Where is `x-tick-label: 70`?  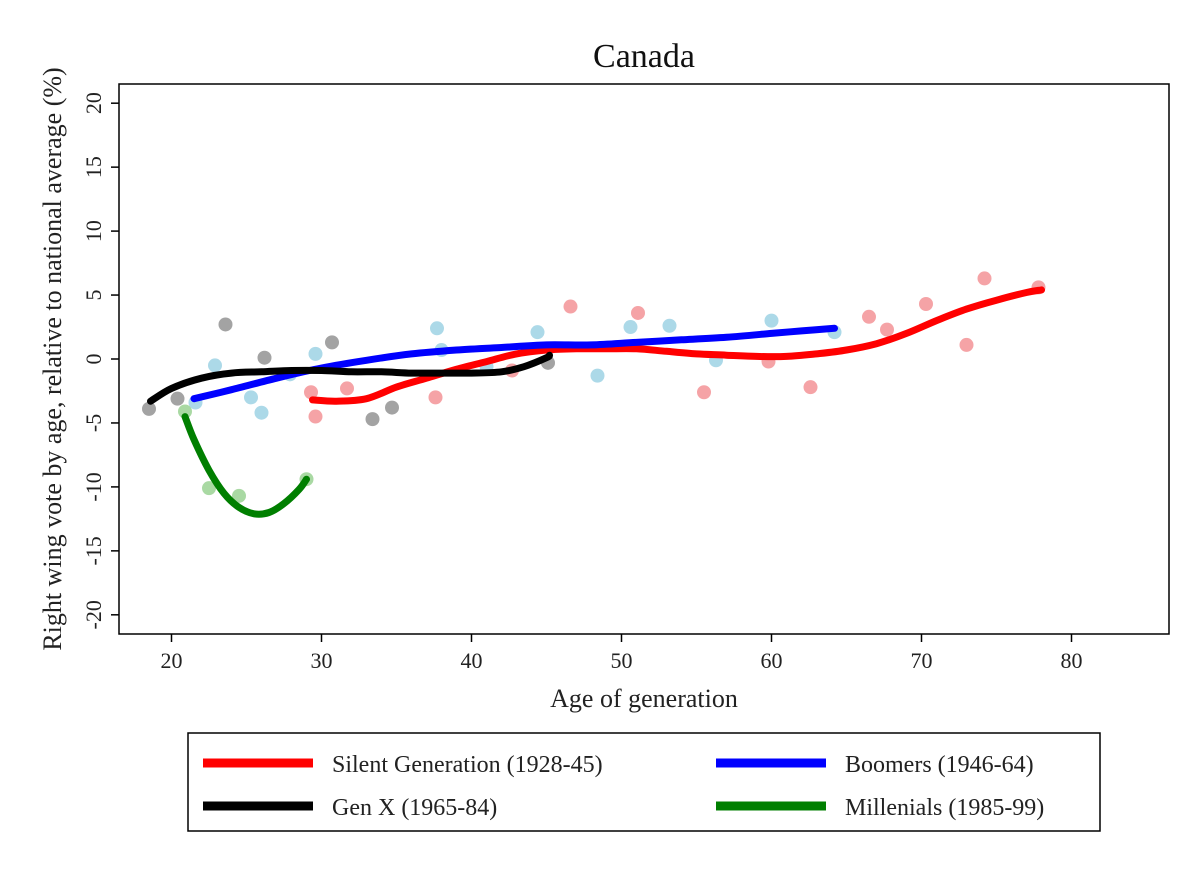 x-tick-label: 70 is located at coordinates (922, 660).